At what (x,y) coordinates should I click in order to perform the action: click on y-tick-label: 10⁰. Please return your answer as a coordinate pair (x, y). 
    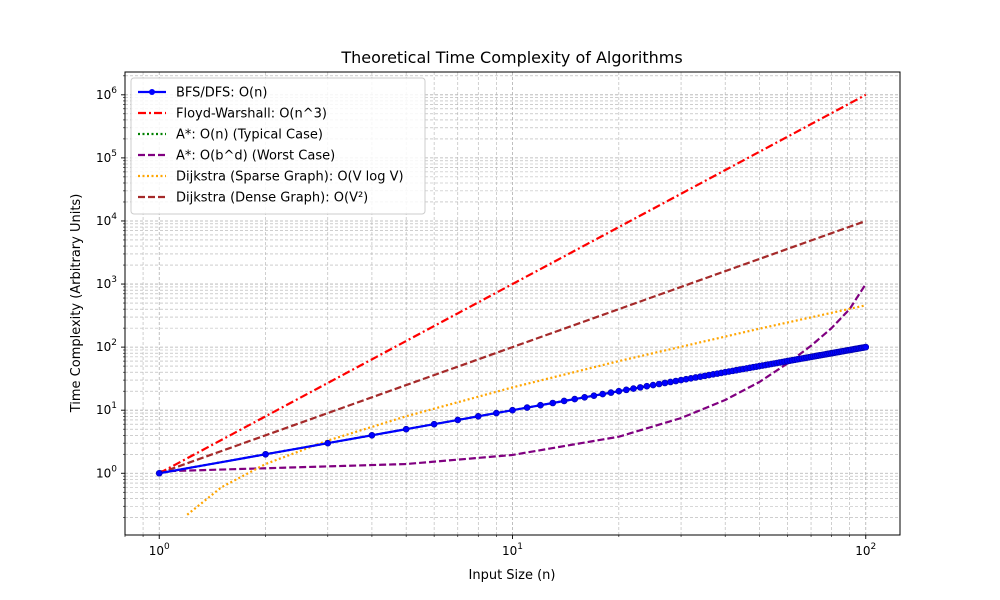
    Looking at the image, I should click on (106, 472).